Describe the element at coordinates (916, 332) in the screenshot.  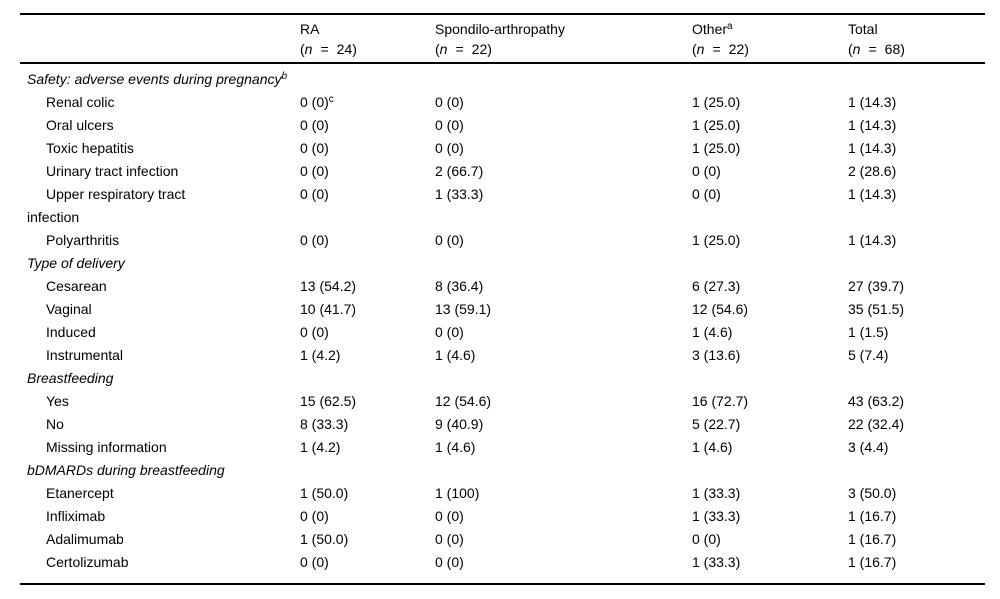
I see `value-cell-total: 1 (1.5)` at that location.